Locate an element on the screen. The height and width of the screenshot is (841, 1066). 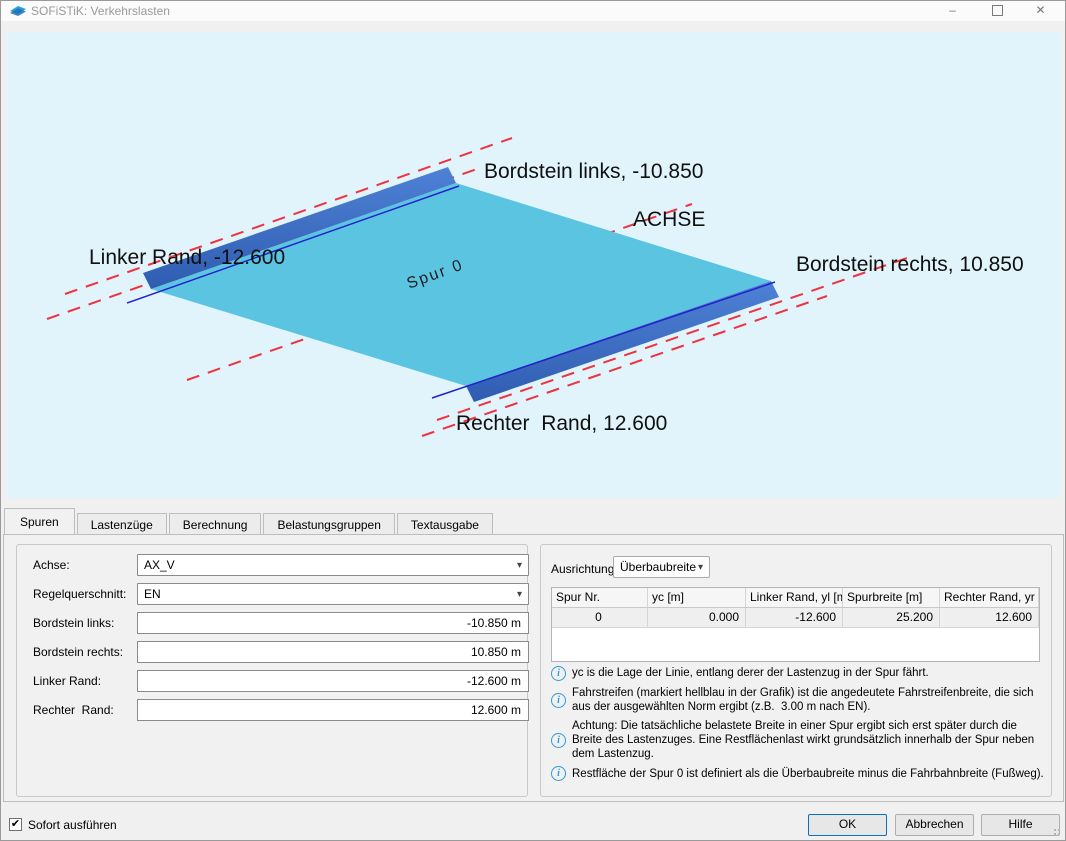
table-header-cell: Spurbreite [m] is located at coordinates (891, 597).